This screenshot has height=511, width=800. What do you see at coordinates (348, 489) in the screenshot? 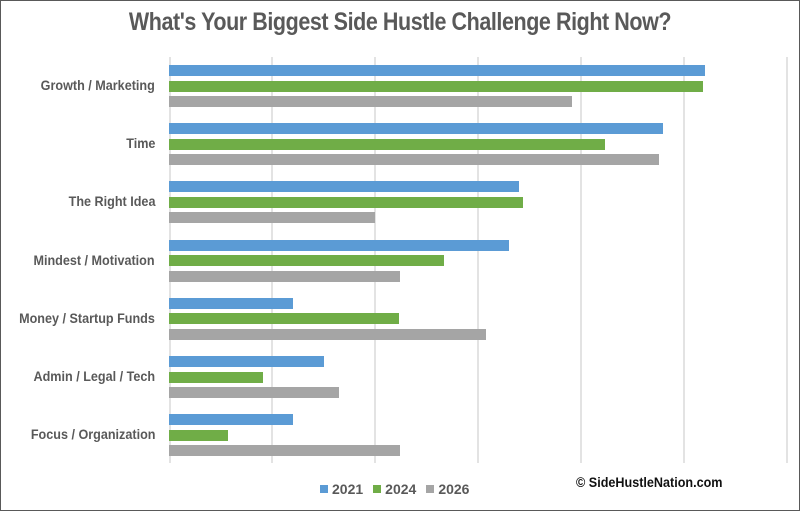
I see `legend-label: 2021` at bounding box center [348, 489].